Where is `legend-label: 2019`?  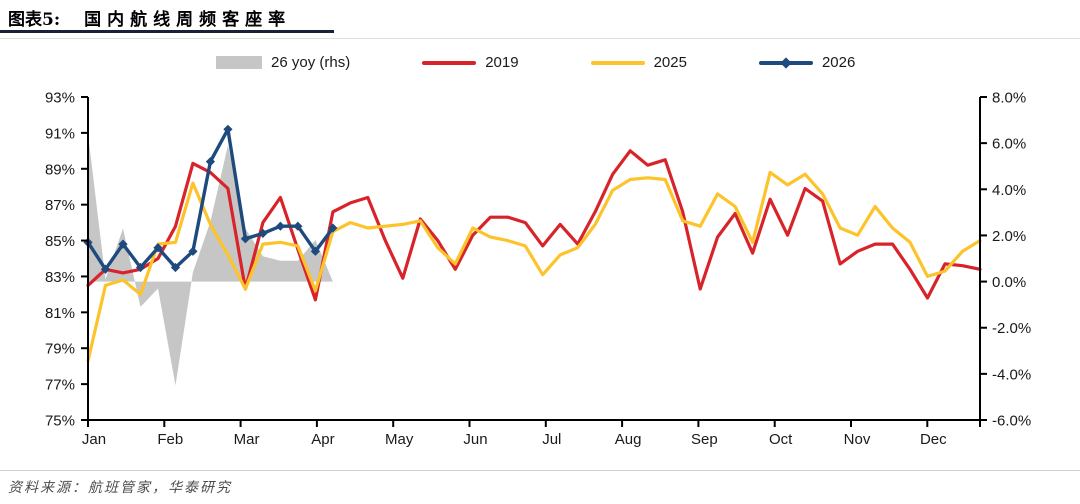 legend-label: 2019 is located at coordinates (502, 62).